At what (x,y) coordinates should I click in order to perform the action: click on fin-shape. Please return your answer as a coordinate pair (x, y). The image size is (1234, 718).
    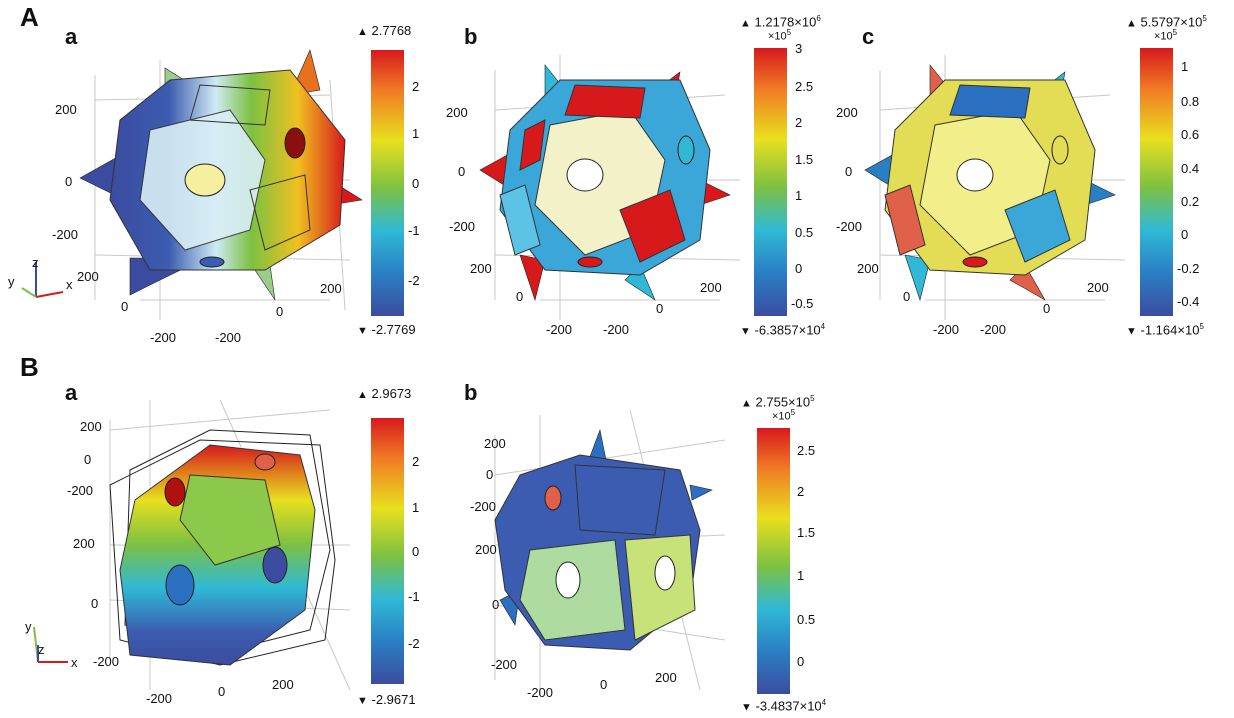
    Looking at the image, I should click on (917, 278).